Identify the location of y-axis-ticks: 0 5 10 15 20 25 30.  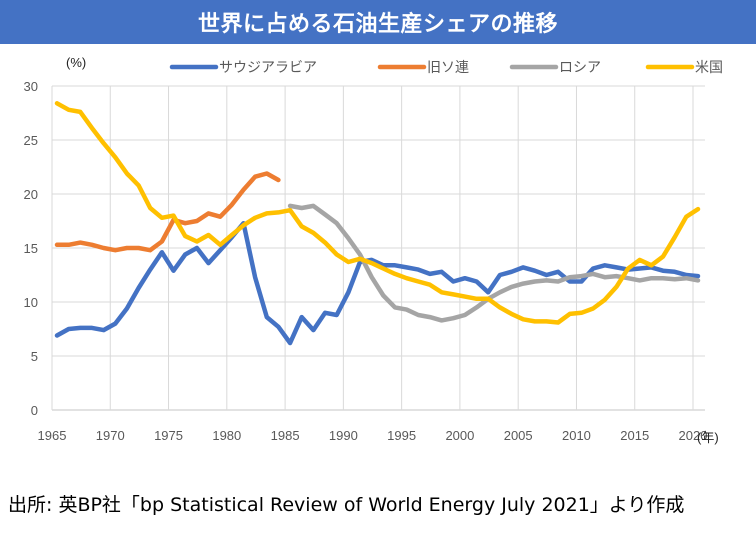
(31, 248).